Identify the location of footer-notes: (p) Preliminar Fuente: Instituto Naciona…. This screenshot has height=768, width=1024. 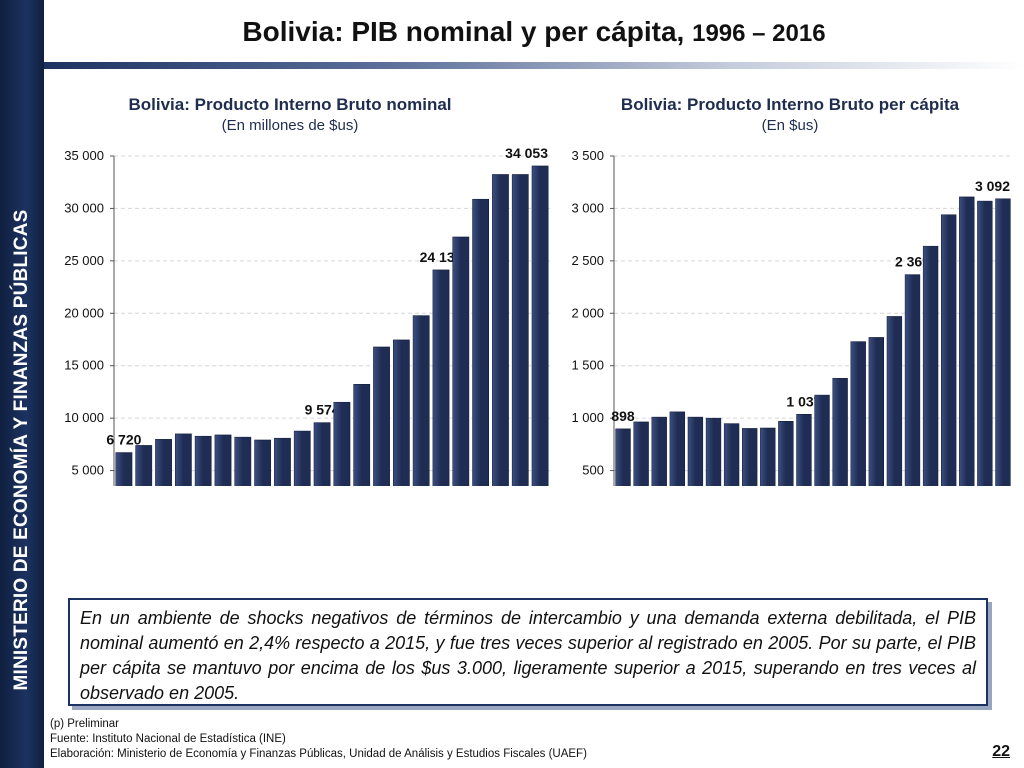
(318, 739).